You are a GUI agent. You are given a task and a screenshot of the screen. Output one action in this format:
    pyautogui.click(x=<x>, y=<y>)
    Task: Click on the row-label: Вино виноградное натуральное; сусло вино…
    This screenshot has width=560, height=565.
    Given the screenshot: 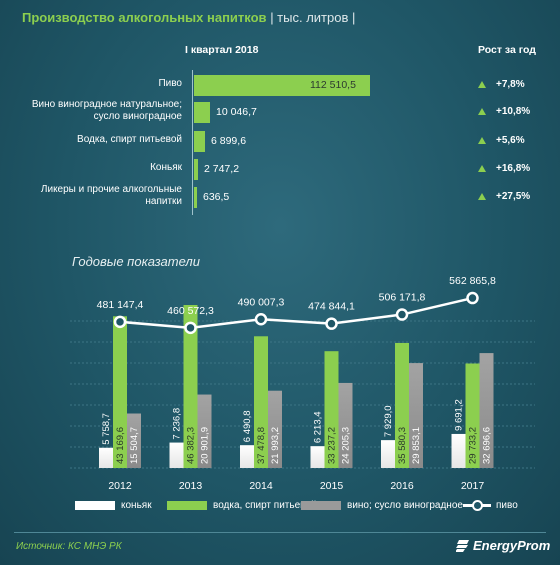 What is the action you would take?
    pyautogui.click(x=106, y=110)
    